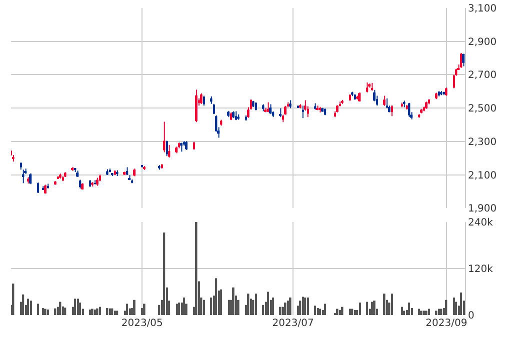 The image size is (514, 341). What do you see at coordinates (482, 42) in the screenshot?
I see `y-tick-label: 2,900` at bounding box center [482, 42].